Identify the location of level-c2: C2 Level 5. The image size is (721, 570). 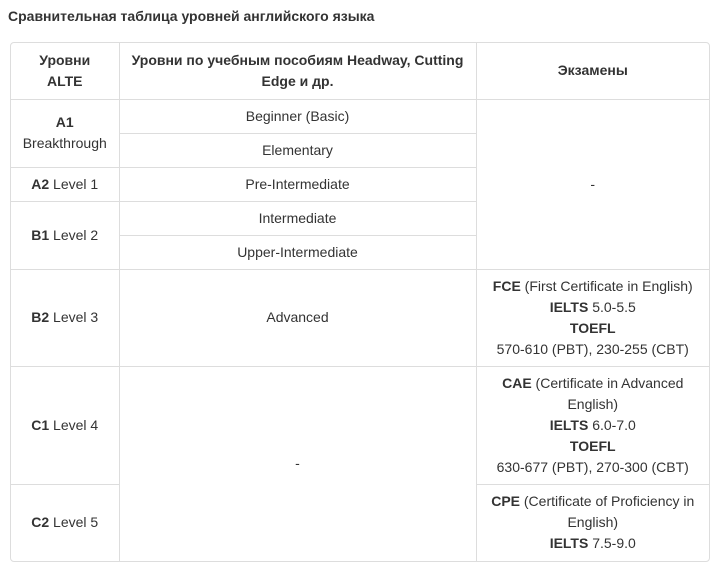
(65, 522).